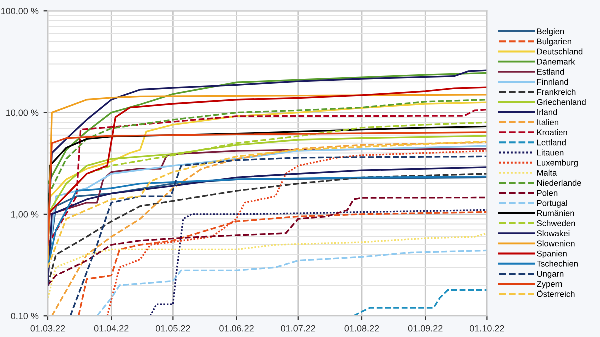  Describe the element at coordinates (551, 71) in the screenshot. I see `legend-label: Estland` at that location.